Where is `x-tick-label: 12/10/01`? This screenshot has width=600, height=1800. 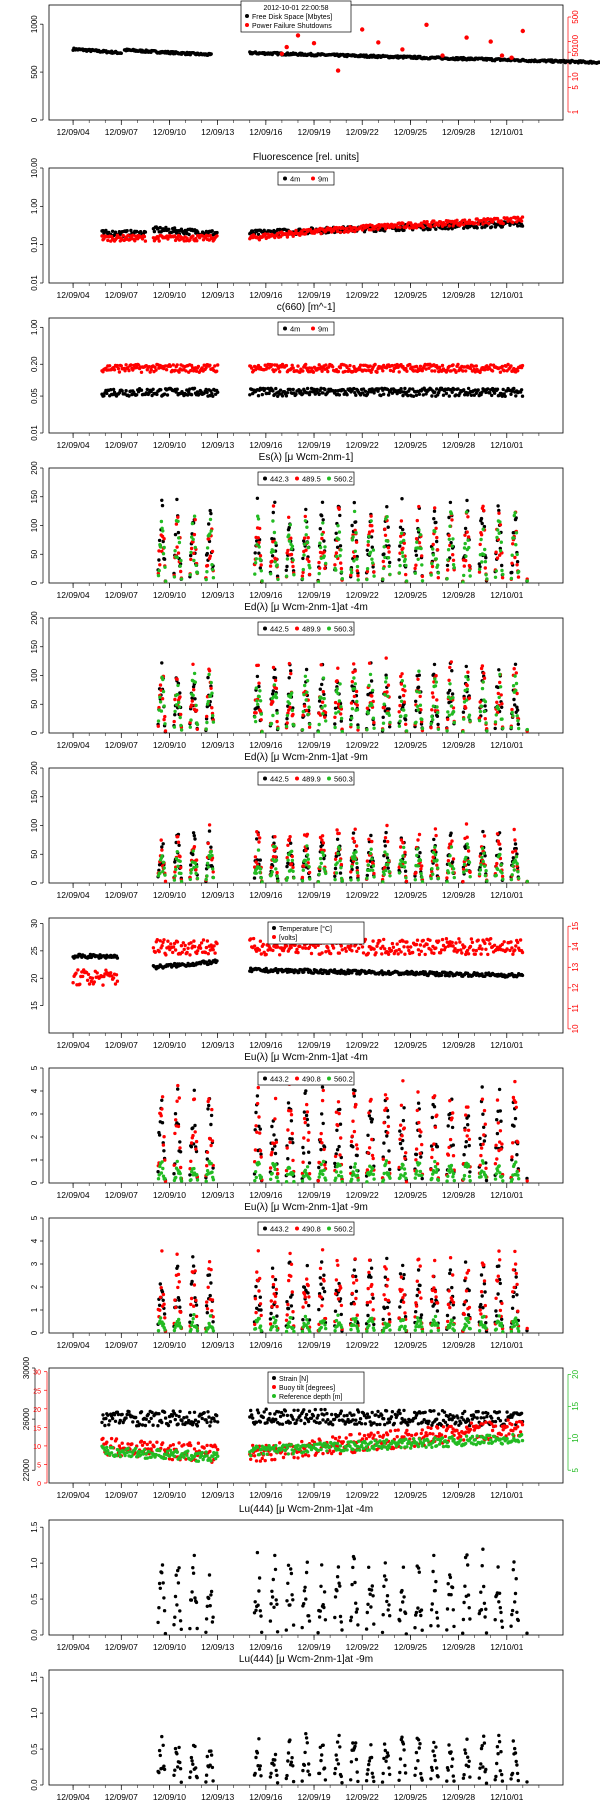 x-tick-label: 12/10/01 is located at coordinates (506, 295).